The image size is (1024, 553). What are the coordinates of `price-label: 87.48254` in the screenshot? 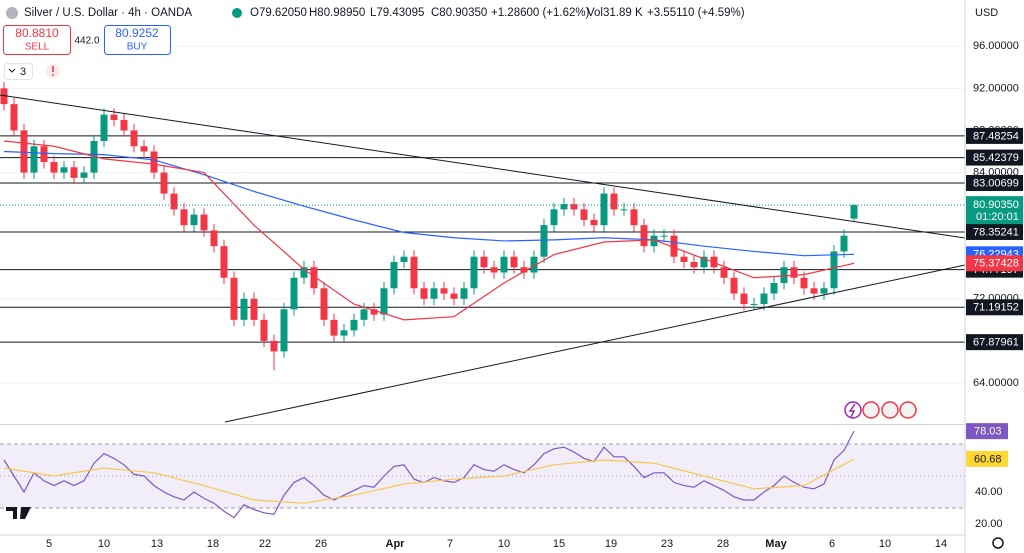 It's located at (996, 136).